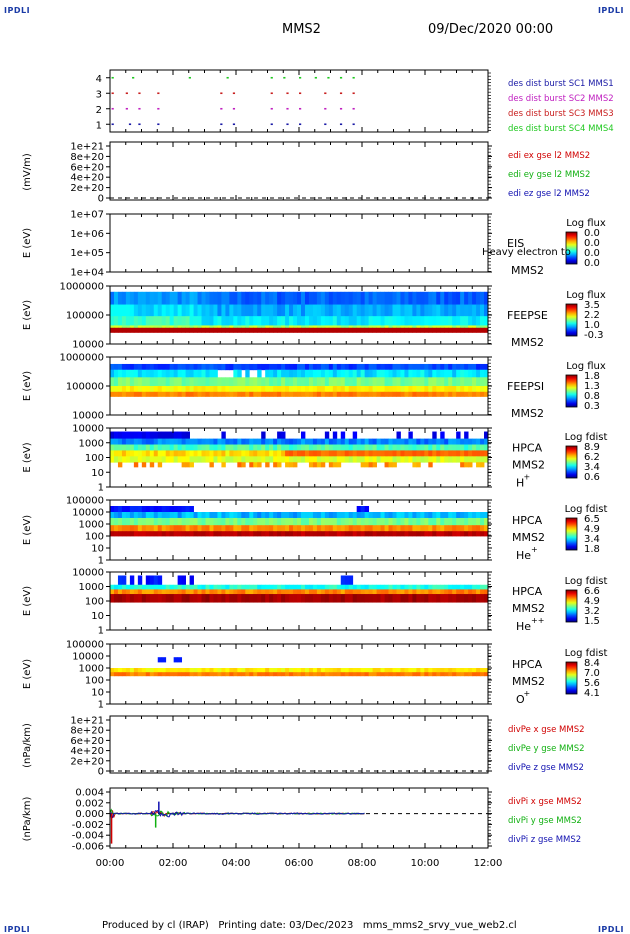 The height and width of the screenshot is (934, 630). Describe the element at coordinates (592, 253) in the screenshot. I see `panel-eis-colorbar-tick: 0.0` at that location.